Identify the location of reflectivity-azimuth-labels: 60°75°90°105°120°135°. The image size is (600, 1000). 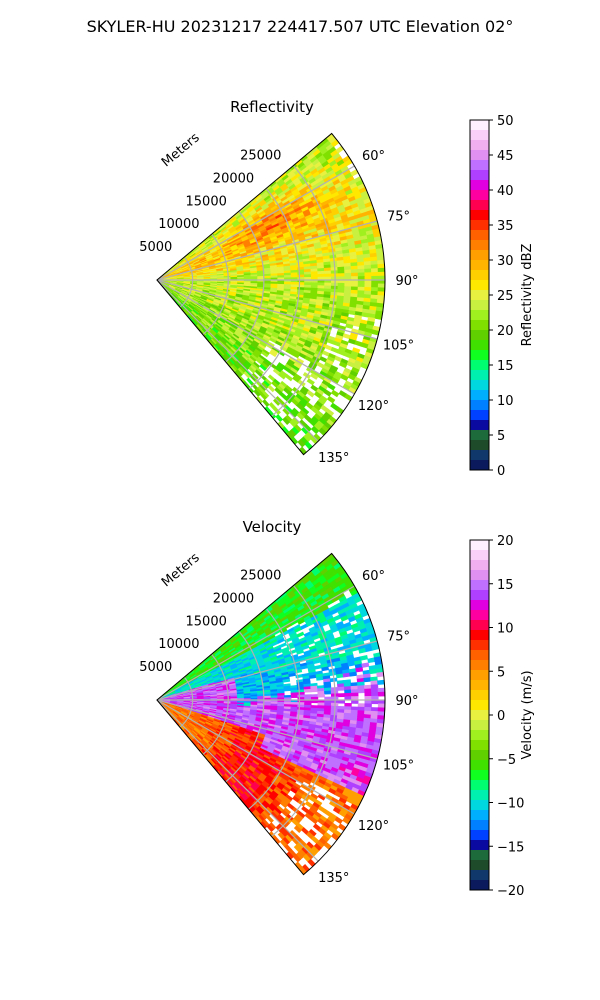
(368, 307).